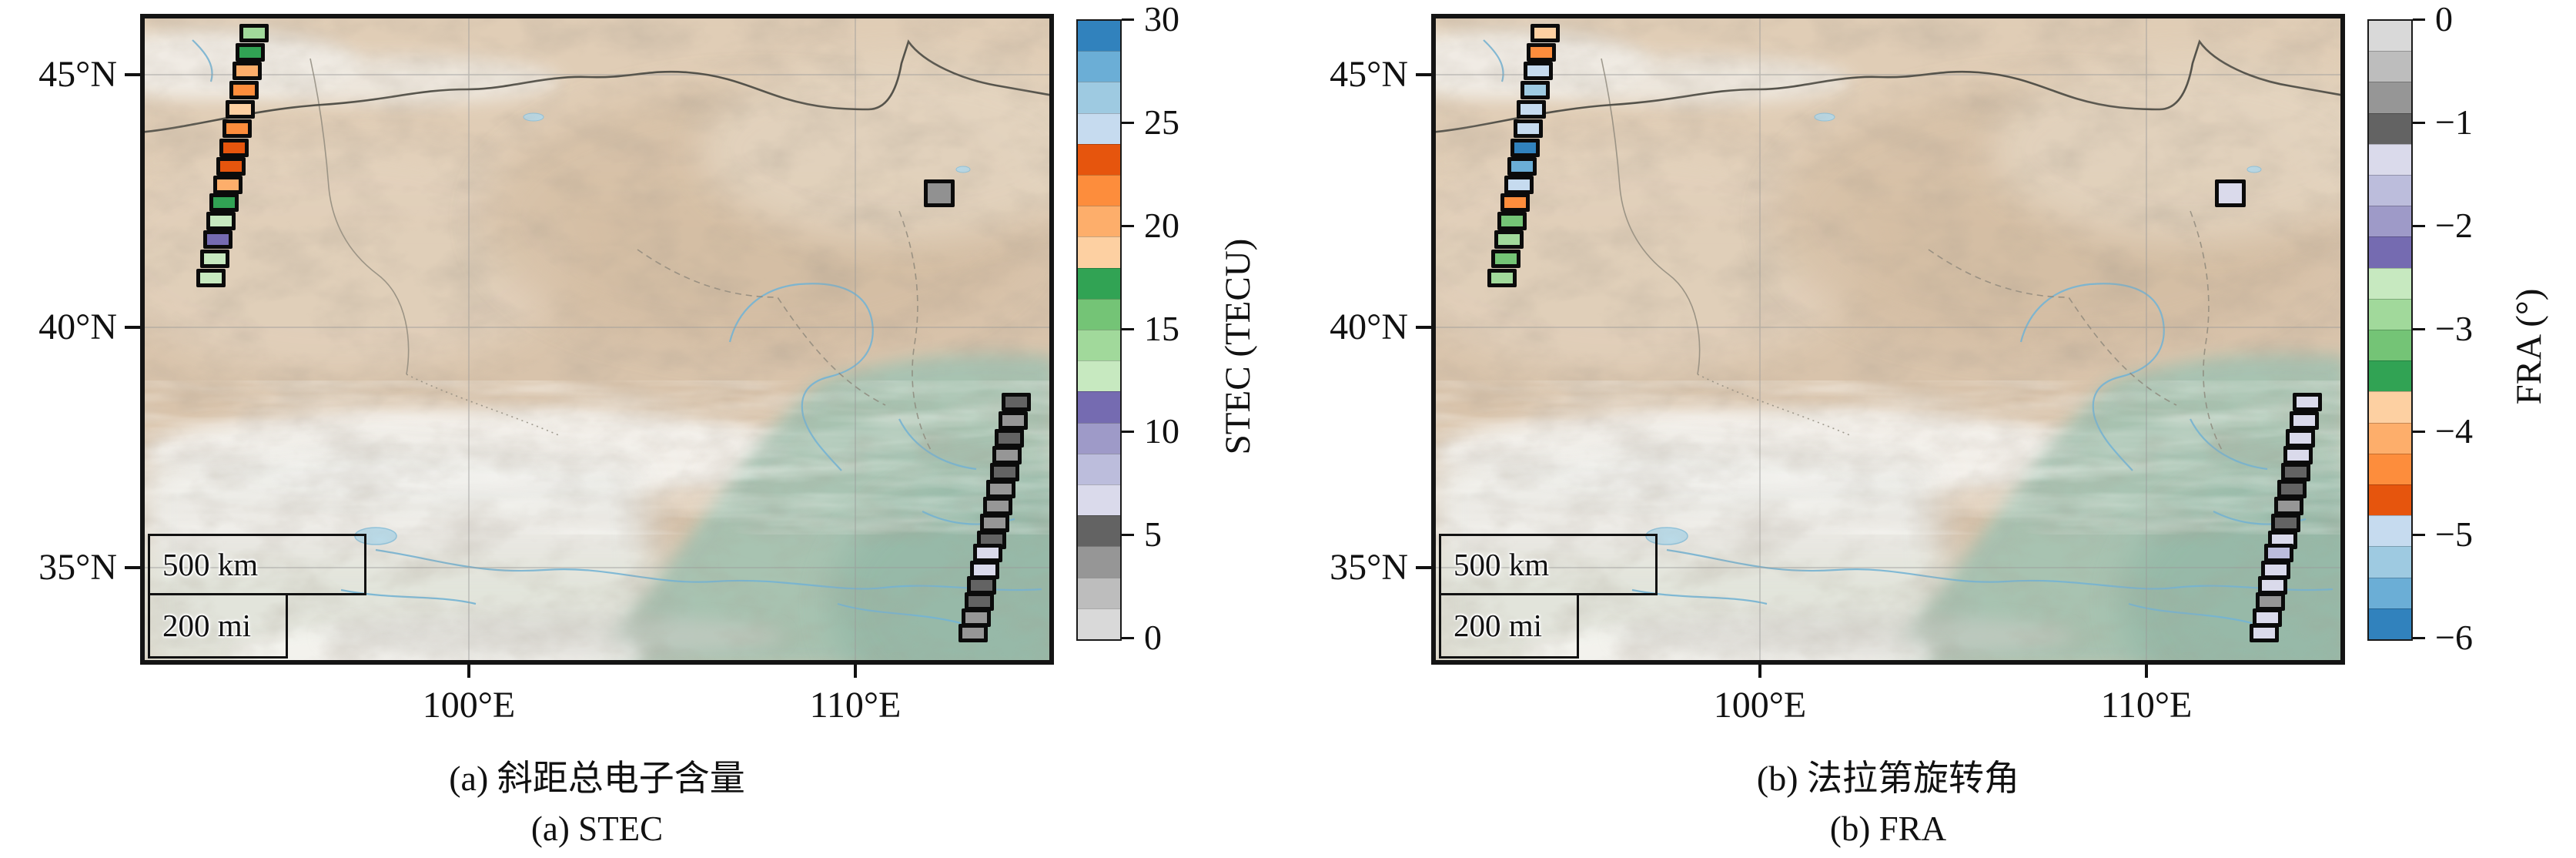  Describe the element at coordinates (1369, 567) in the screenshot. I see `lat-tick-label: 35°N` at that location.